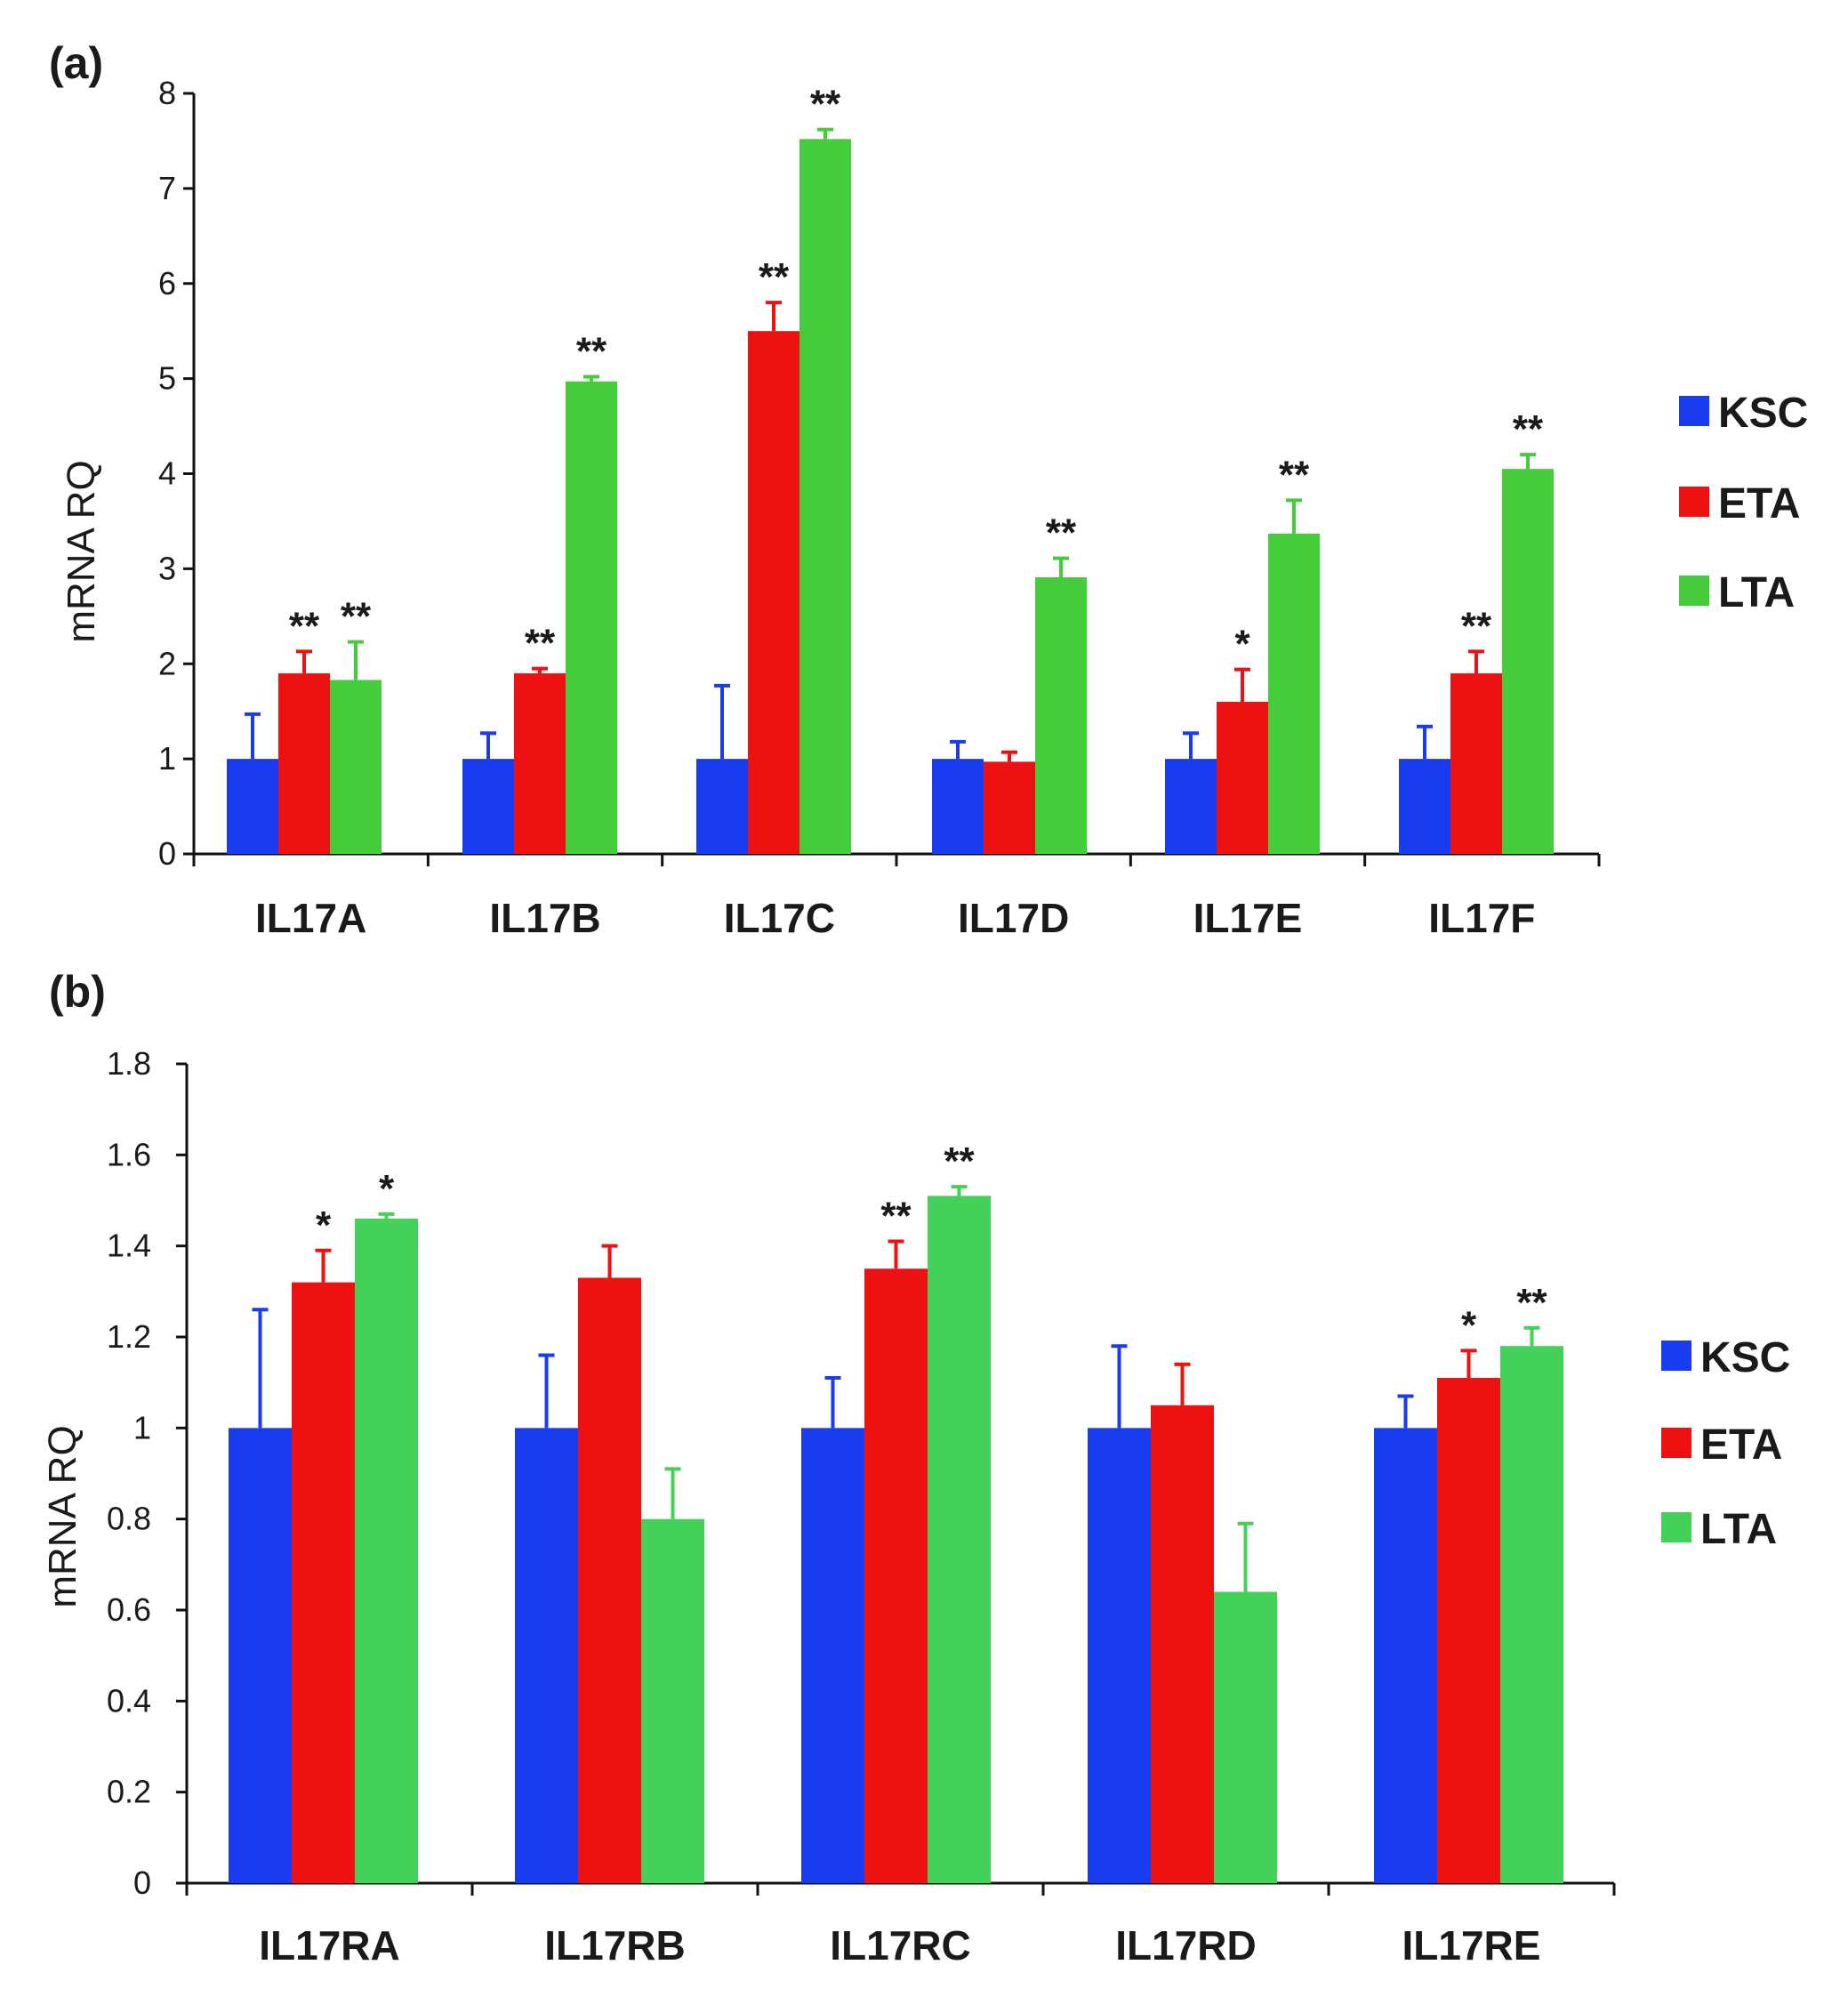 The width and height of the screenshot is (1848, 2005). I want to click on y-tick-label: 0.8, so click(129, 1519).